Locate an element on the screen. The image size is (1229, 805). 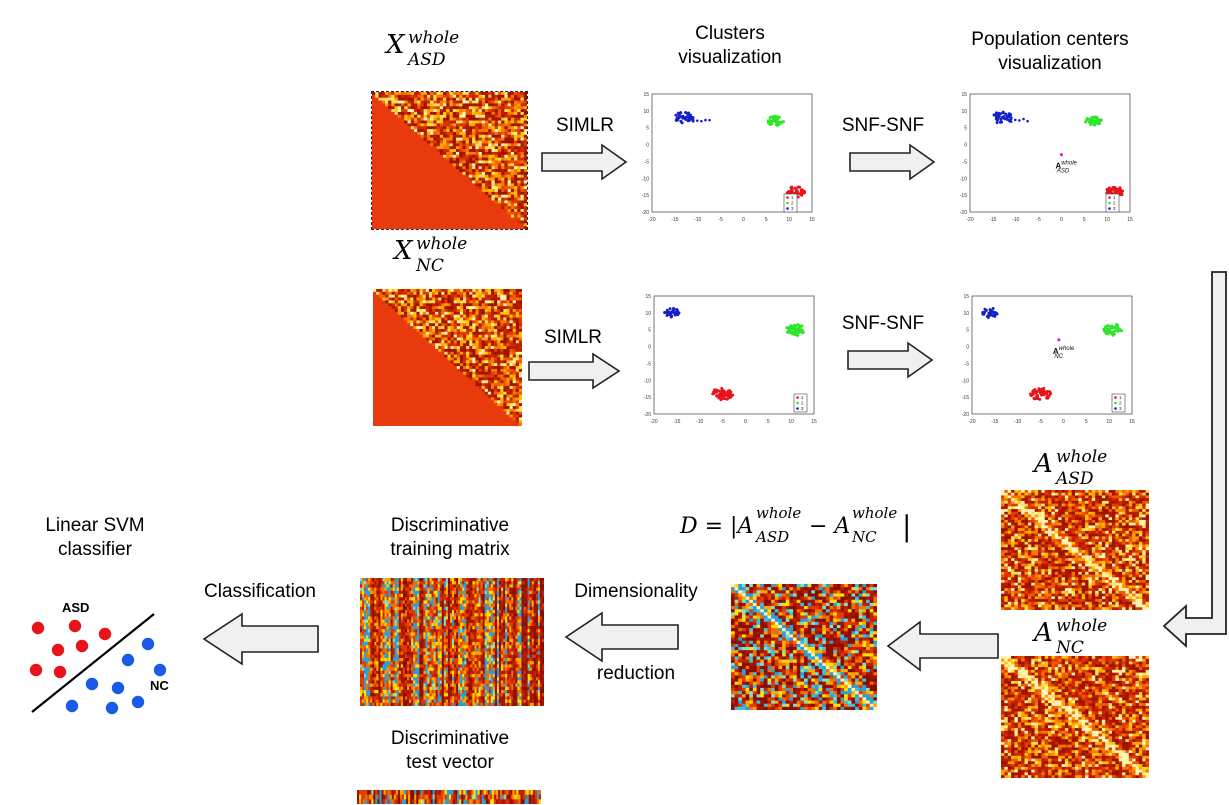
svm-title: Linear SVM classifier is located at coordinates (95, 537).